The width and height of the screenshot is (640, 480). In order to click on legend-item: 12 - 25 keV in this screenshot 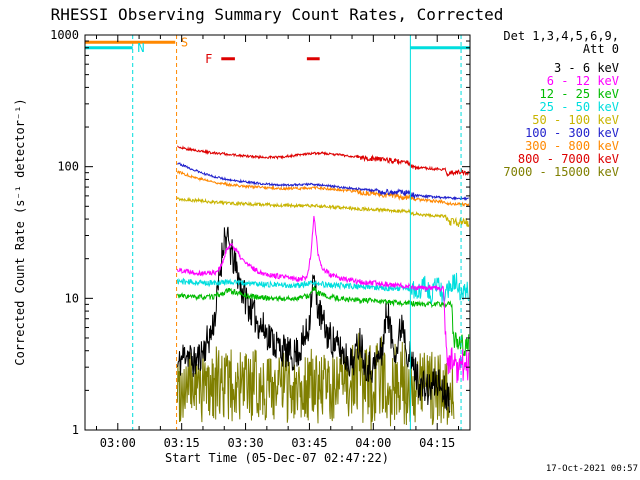, I will do `click(579, 94)`.